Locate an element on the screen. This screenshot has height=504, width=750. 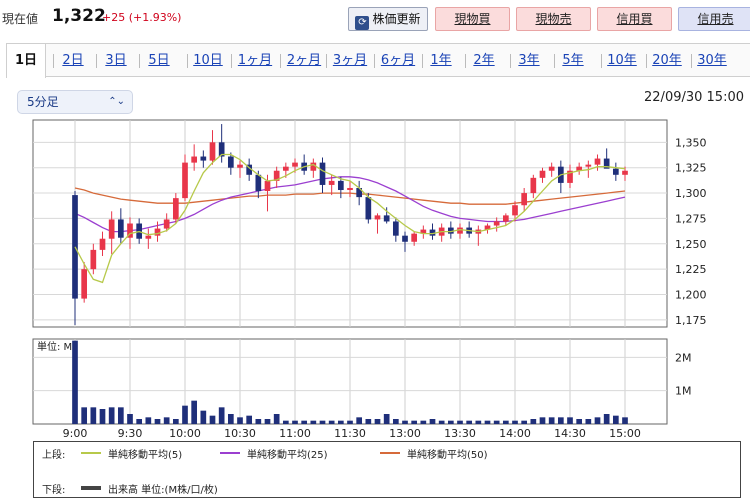
legend-ma50-swatch is located at coordinates (390, 453).